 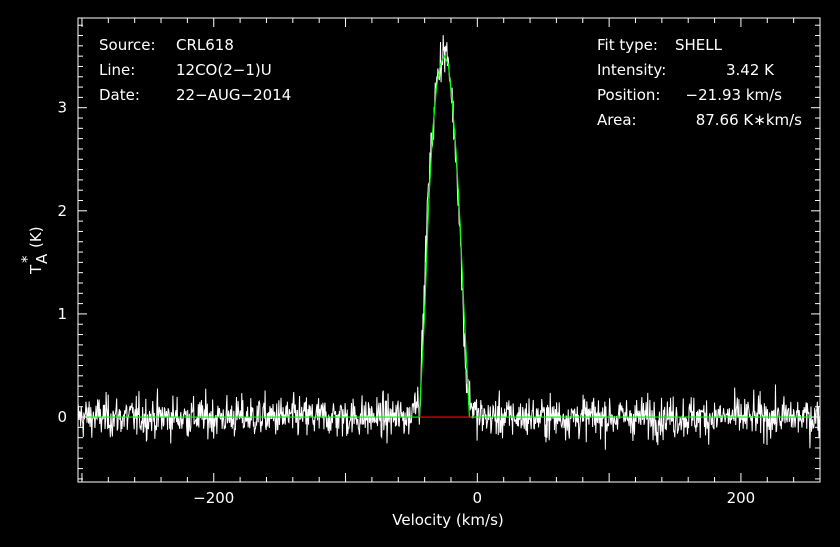 What do you see at coordinates (36, 269) in the screenshot?
I see `y-axis-label-symbol: T` at bounding box center [36, 269].